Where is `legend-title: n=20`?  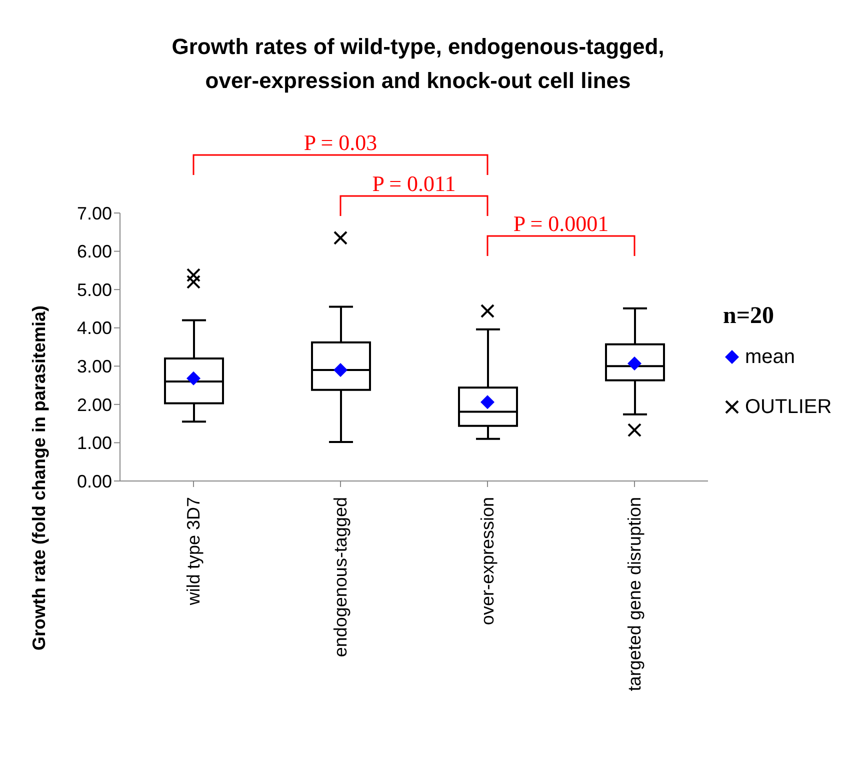
legend-title: n=20 is located at coordinates (749, 316).